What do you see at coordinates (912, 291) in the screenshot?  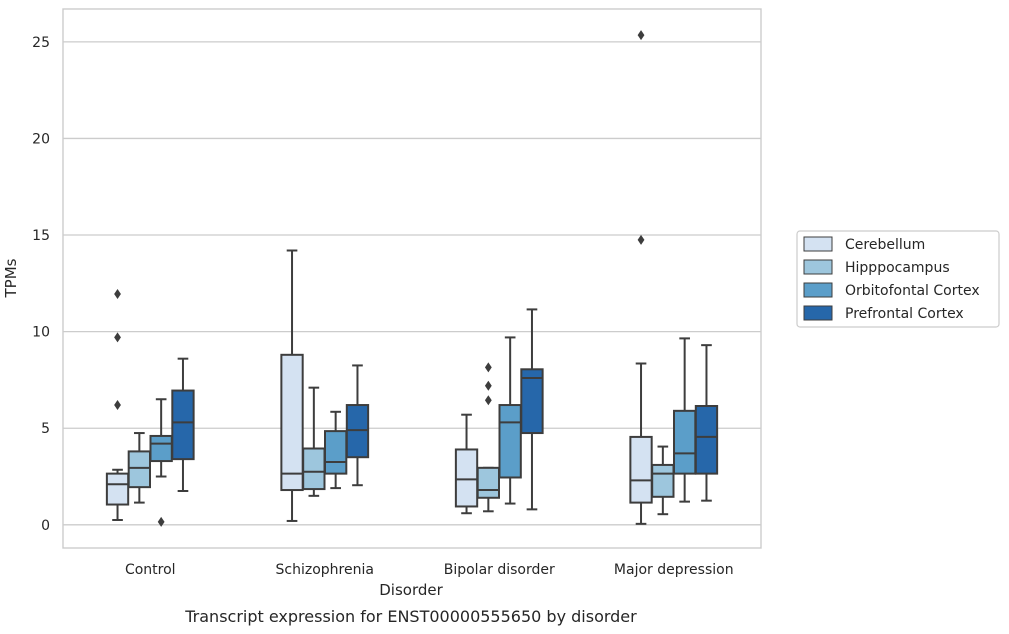 I see `legend-label-2: Orbitofontal Cortex` at bounding box center [912, 291].